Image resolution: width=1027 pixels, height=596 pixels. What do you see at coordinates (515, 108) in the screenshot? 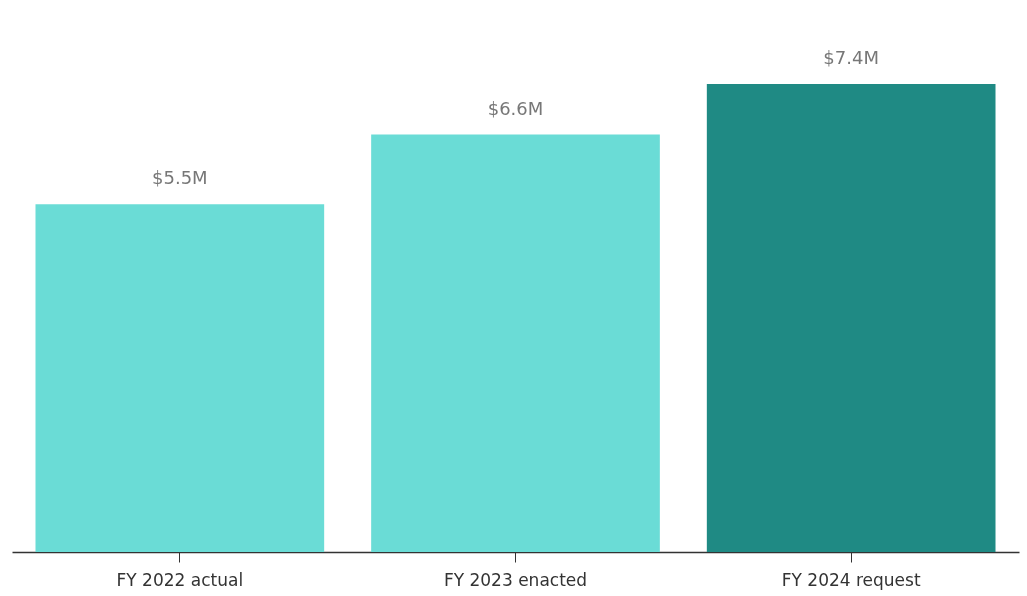
I see `data-label: $6.6M` at bounding box center [515, 108].